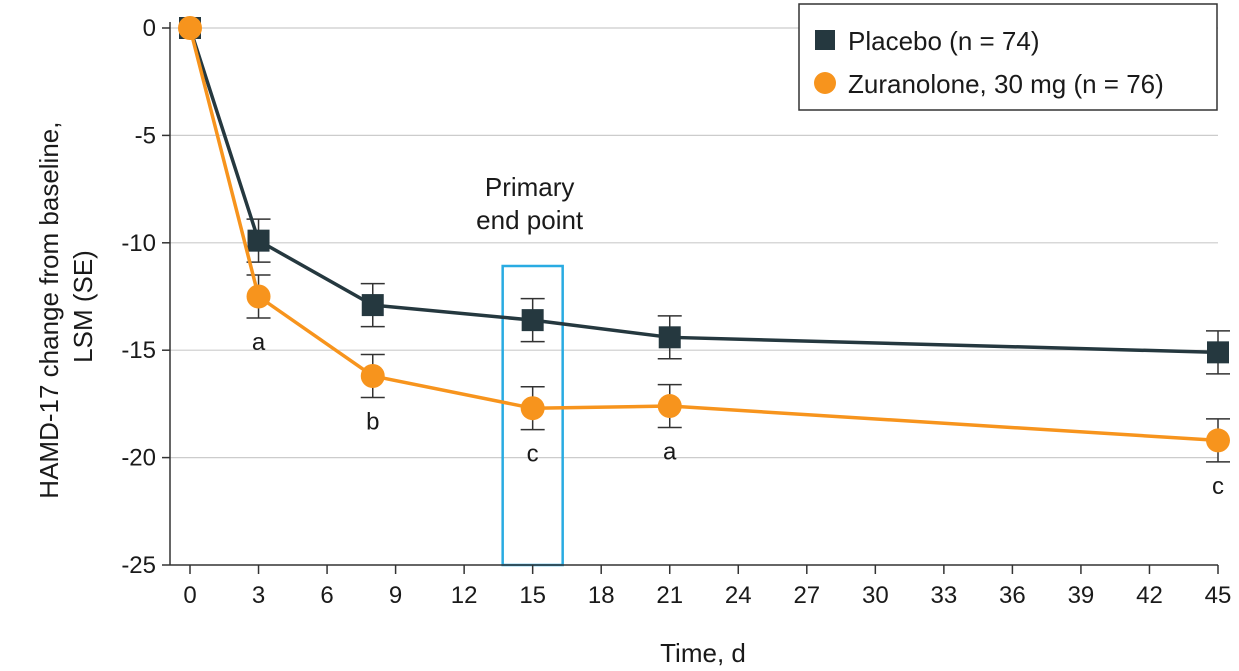 The width and height of the screenshot is (1239, 671). I want to click on x-tick-label: 33, so click(944, 595).